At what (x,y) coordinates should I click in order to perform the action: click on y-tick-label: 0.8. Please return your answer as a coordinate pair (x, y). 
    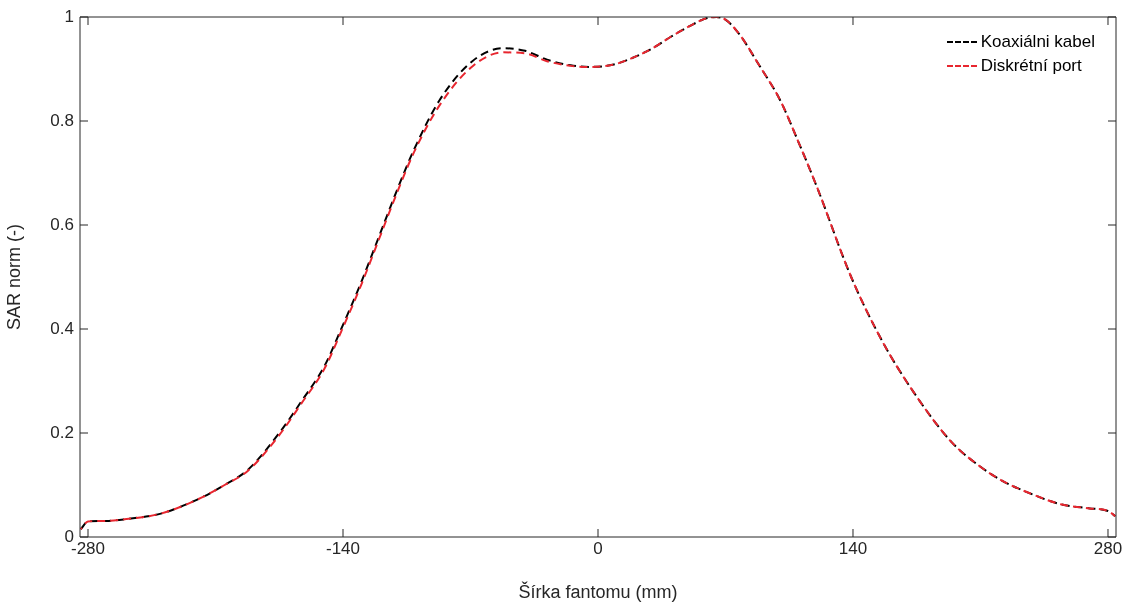
    Looking at the image, I should click on (62, 120).